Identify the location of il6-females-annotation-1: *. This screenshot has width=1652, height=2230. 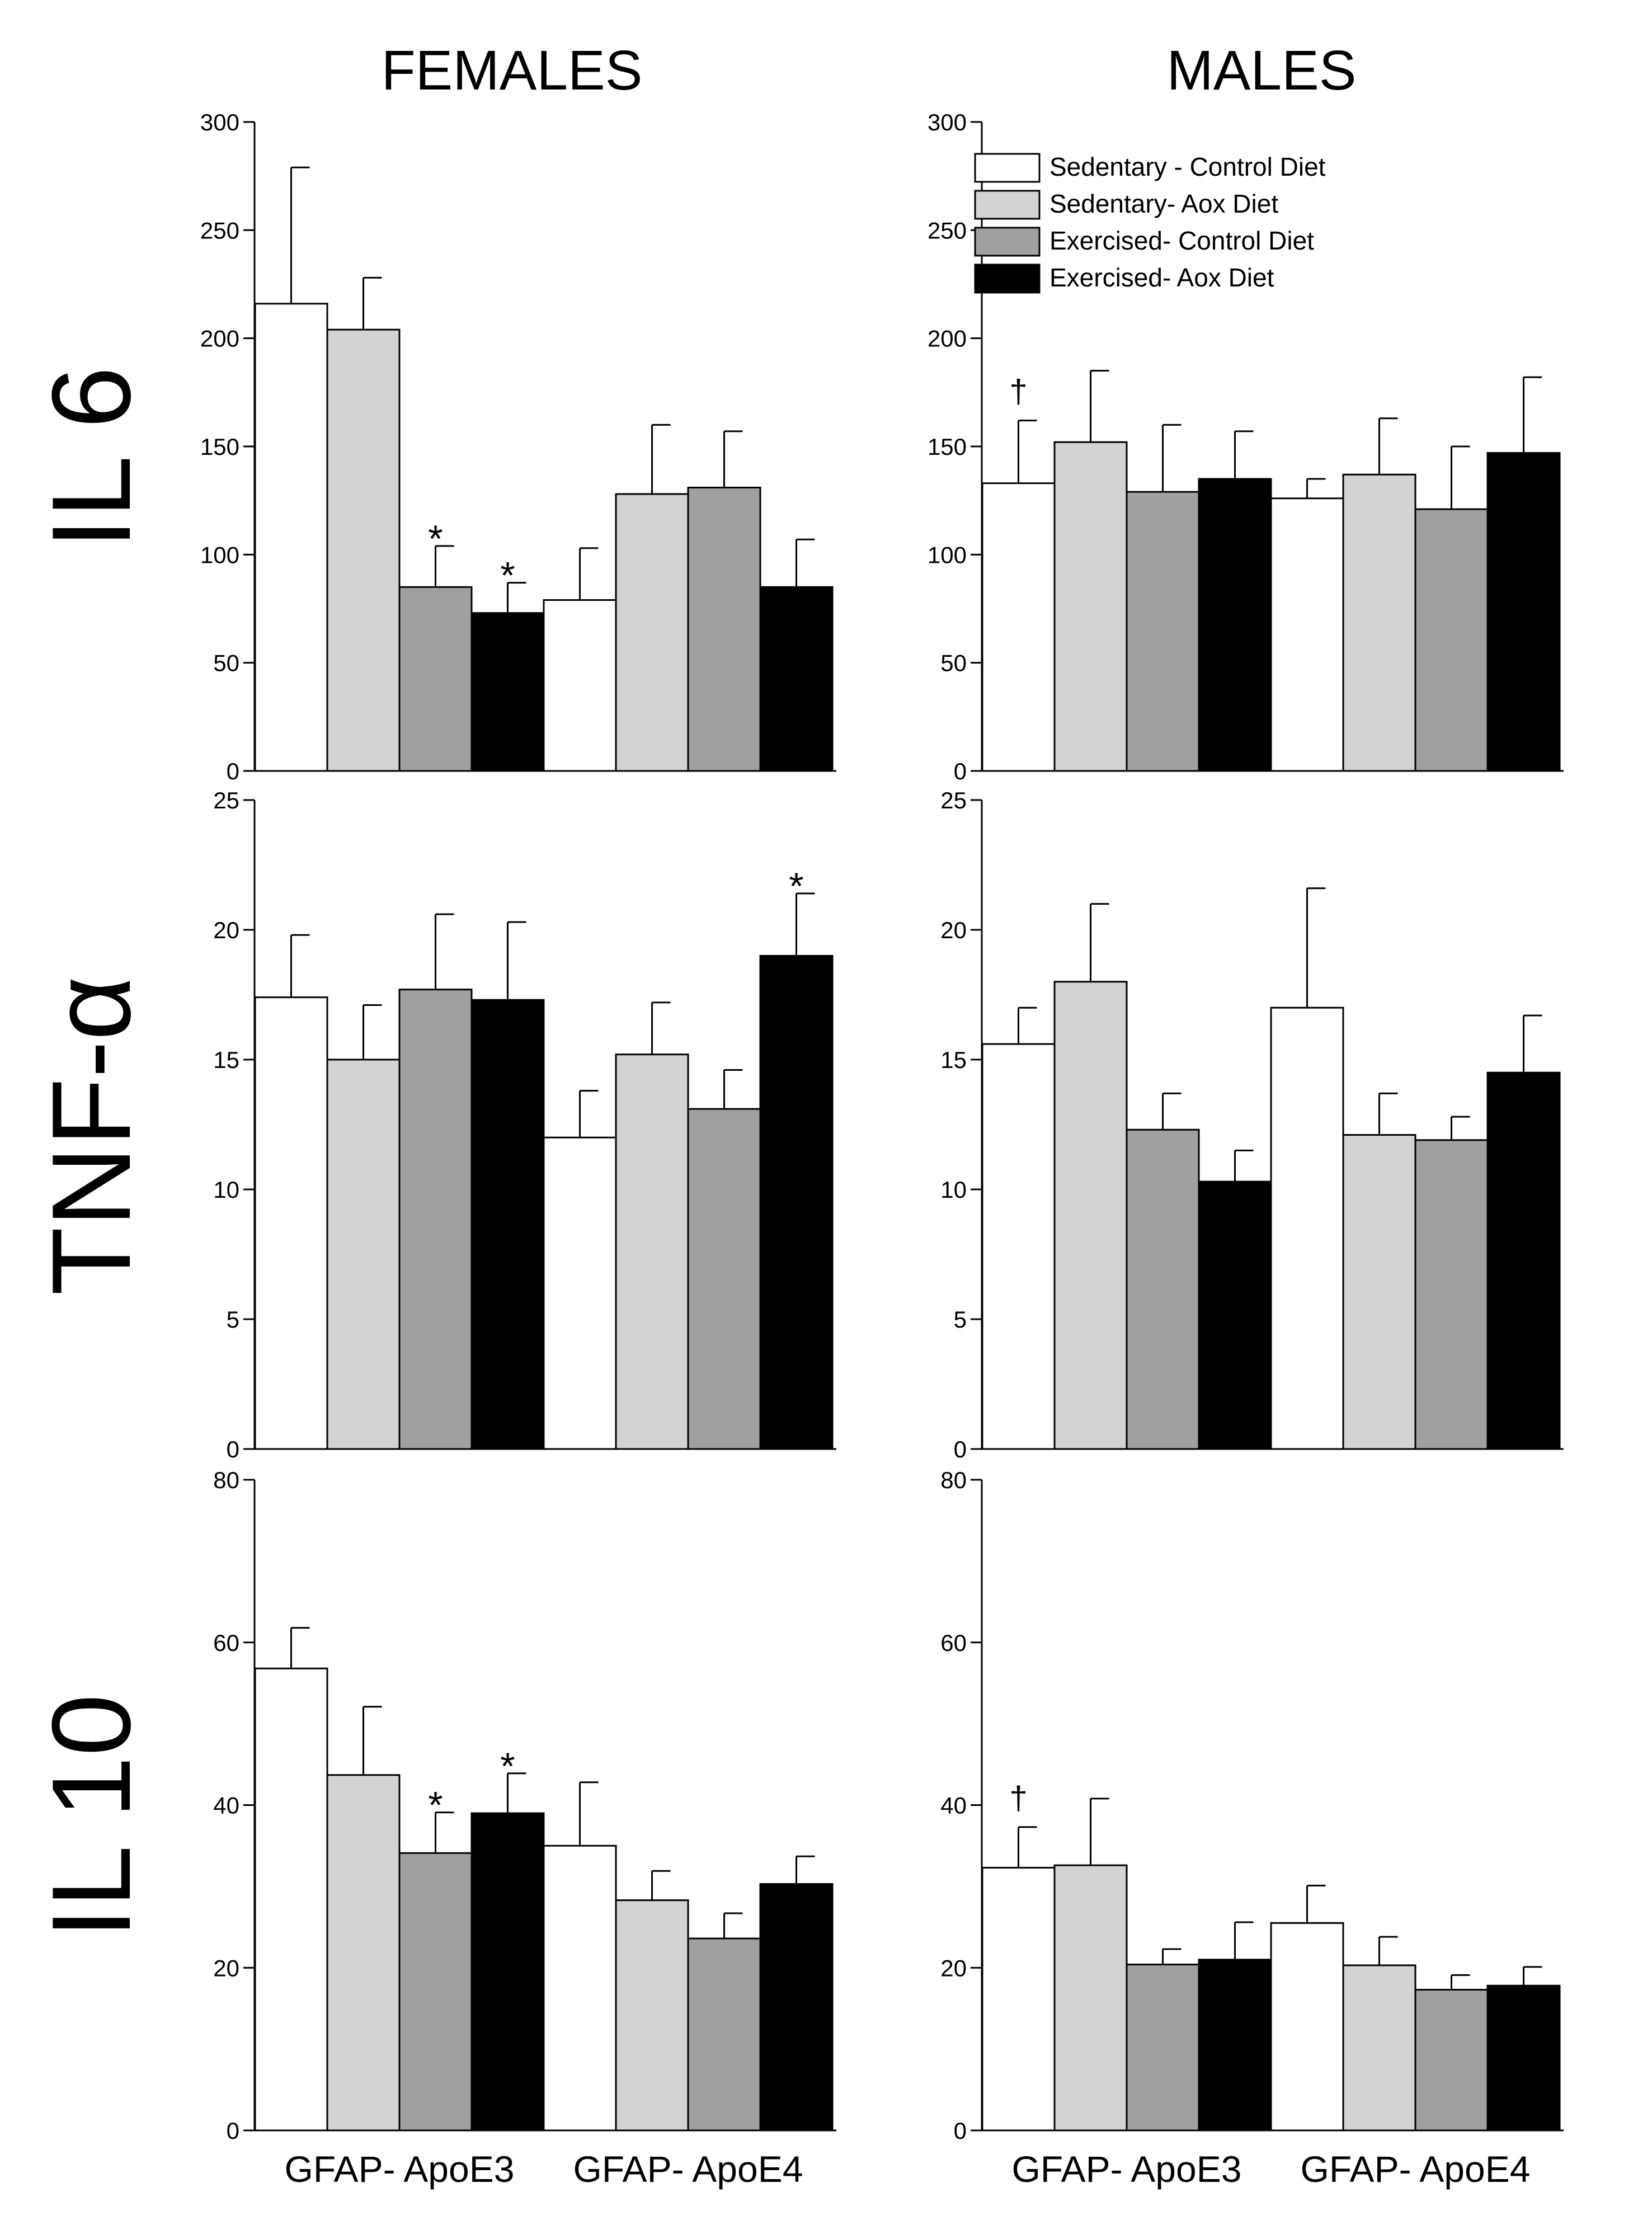
(508, 575).